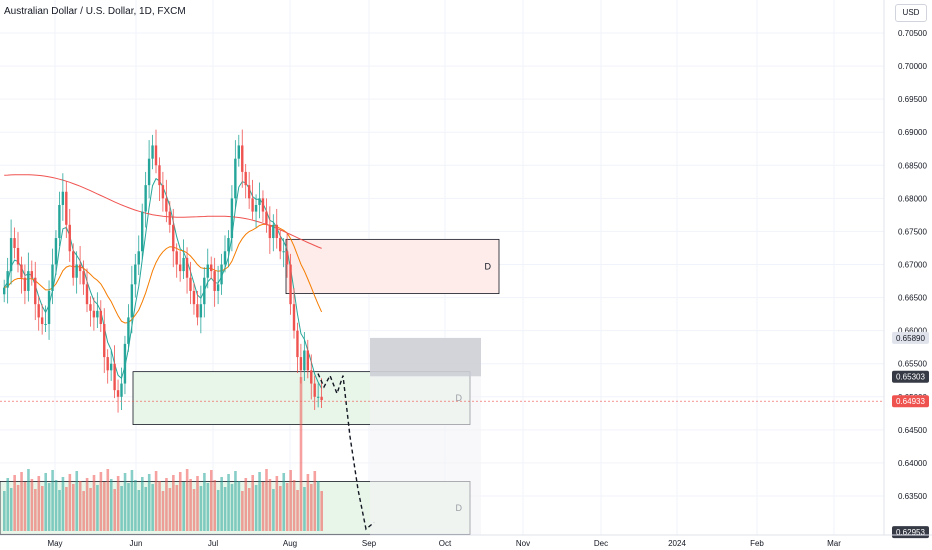  Describe the element at coordinates (911, 13) in the screenshot. I see `currency-button: USD` at that location.